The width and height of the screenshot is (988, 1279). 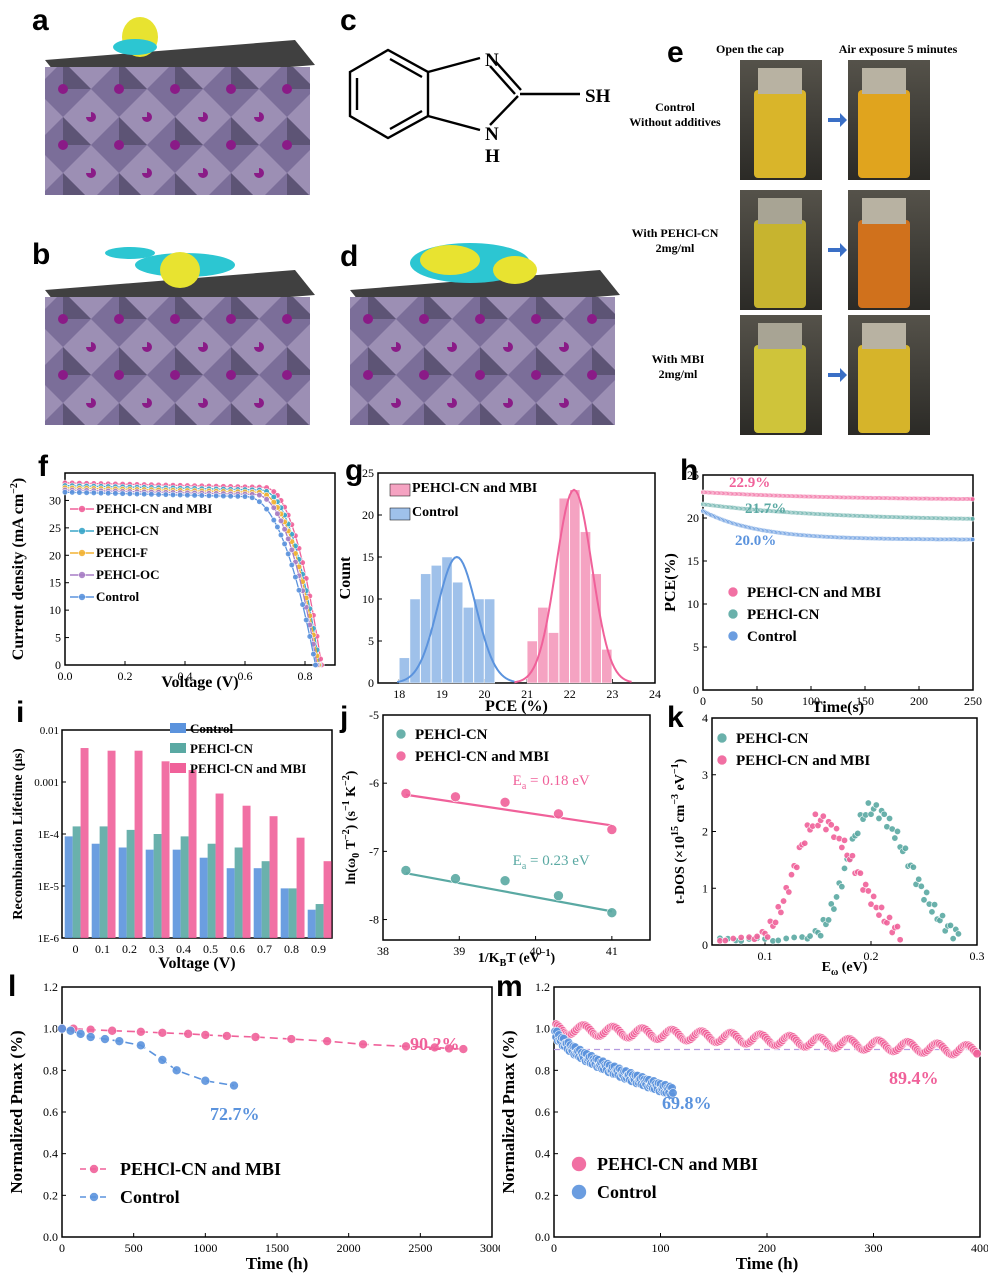 What do you see at coordinates (874, 1248) in the screenshot?
I see `x-tick-label: 300` at bounding box center [874, 1248].